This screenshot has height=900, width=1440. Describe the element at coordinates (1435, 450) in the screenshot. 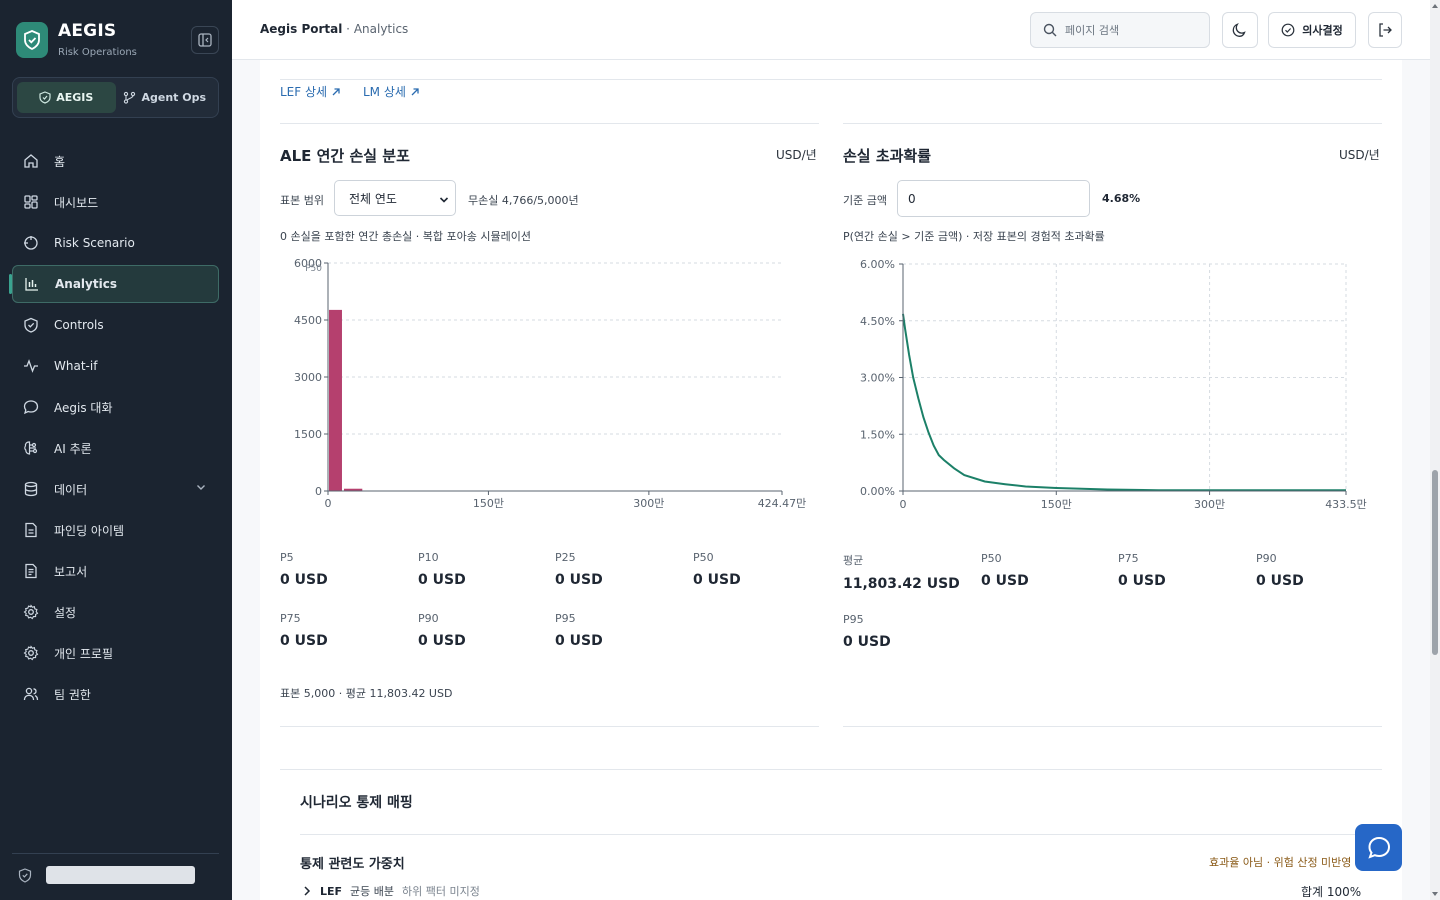

I see `scrollbar` at that location.